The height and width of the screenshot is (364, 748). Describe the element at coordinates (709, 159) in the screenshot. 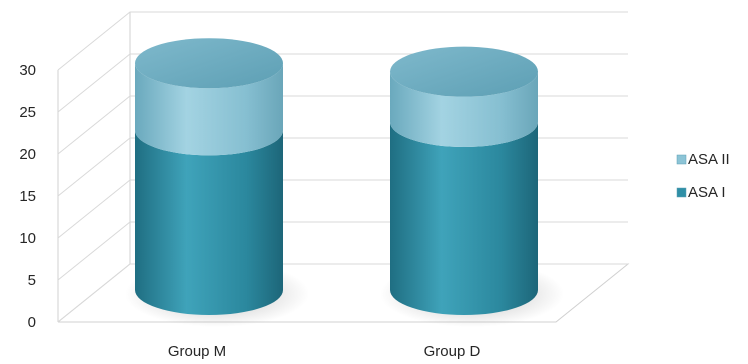

I see `legend-label: ASA II` at that location.